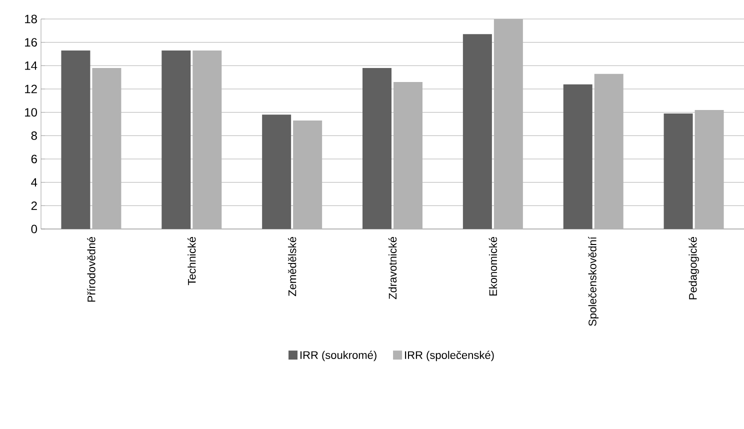 The width and height of the screenshot is (744, 429). I want to click on y-tick-label: 16, so click(31, 42).